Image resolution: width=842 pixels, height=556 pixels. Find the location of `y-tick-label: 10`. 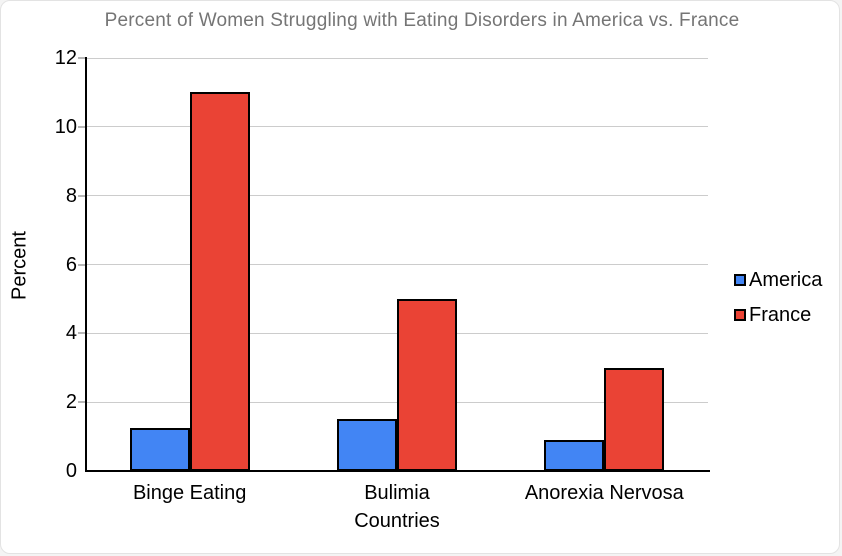

y-tick-label: 10 is located at coordinates (65, 126).